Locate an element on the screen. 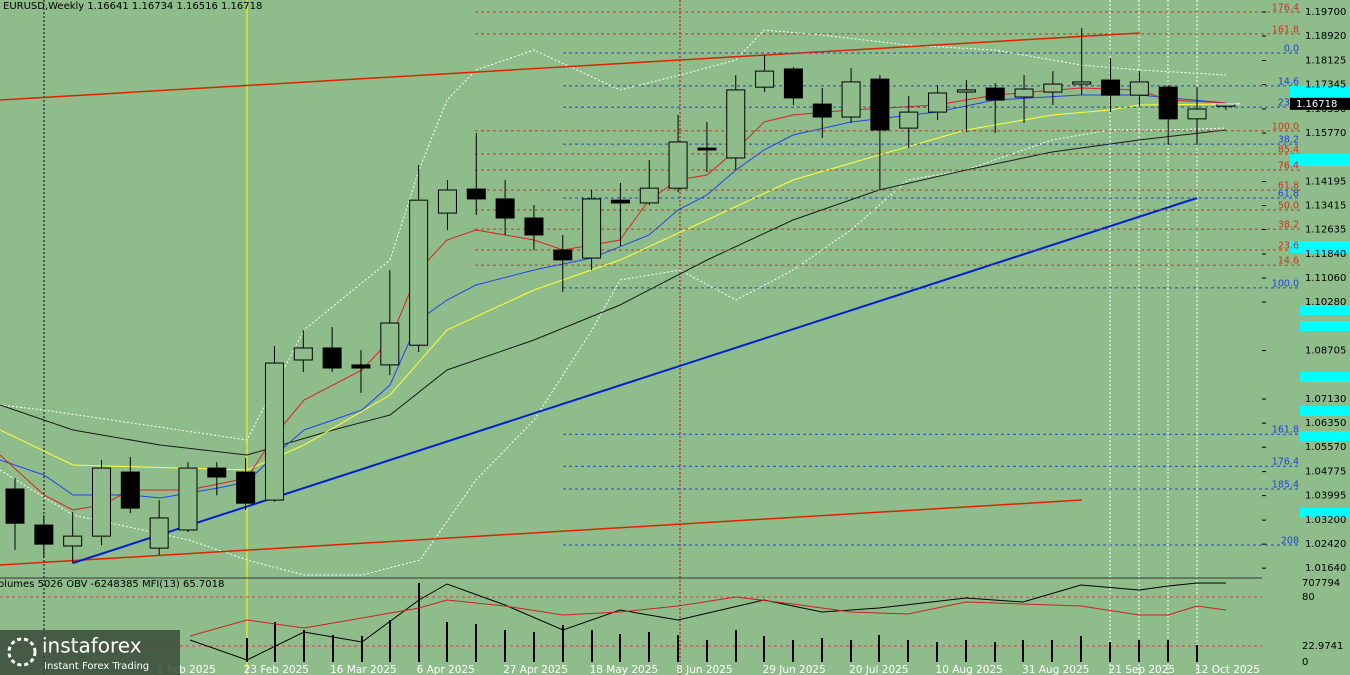  fib-label: 85.4 is located at coordinates (1288, 149).